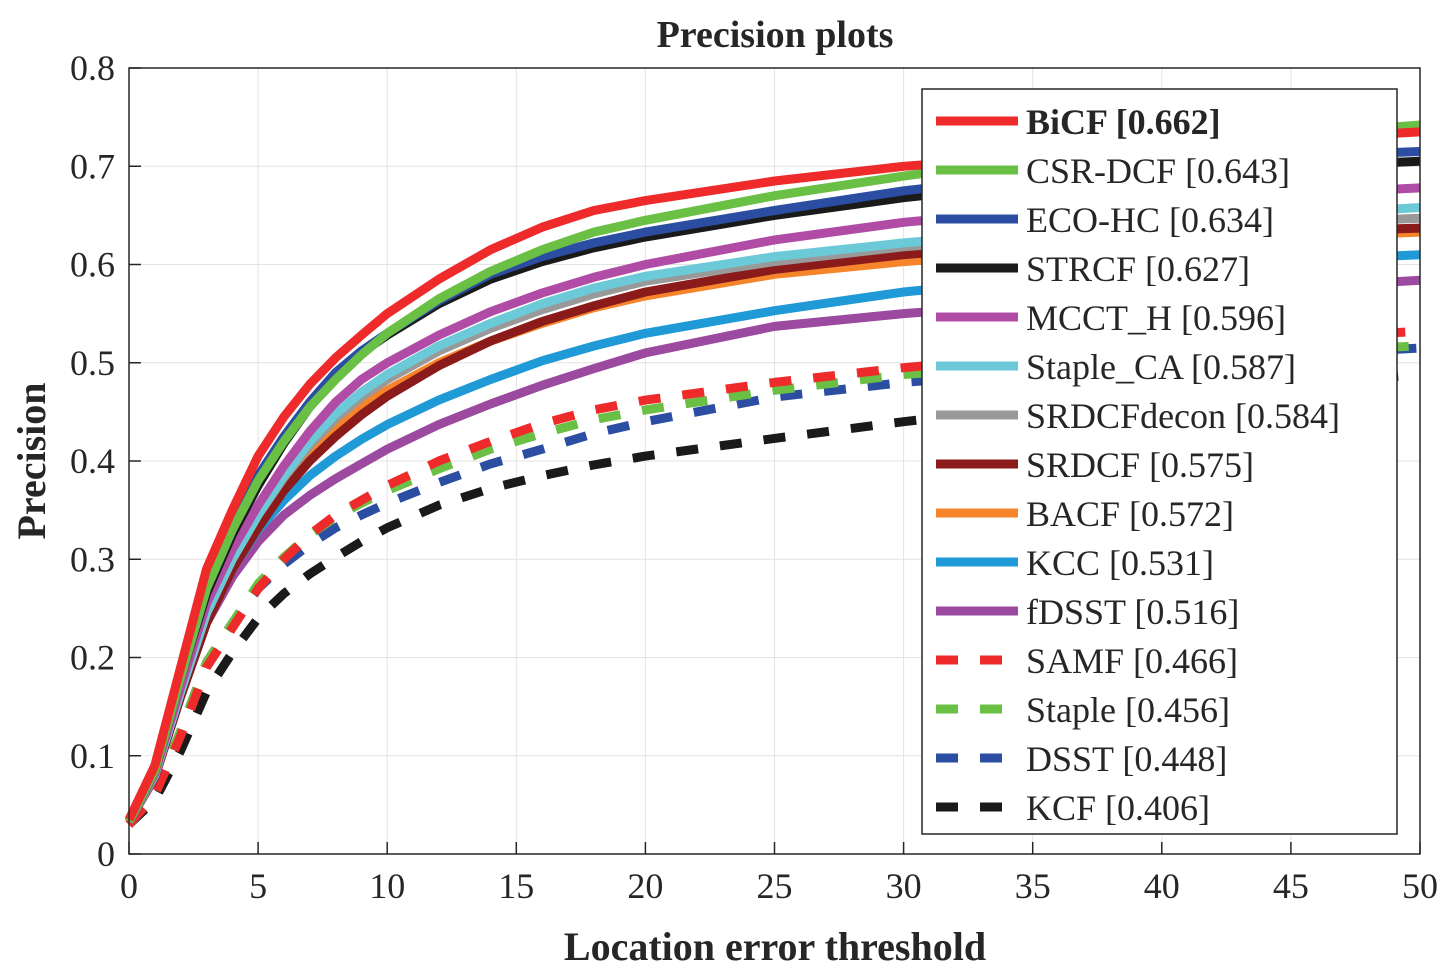 This screenshot has width=1442, height=973. What do you see at coordinates (1132, 612) in the screenshot?
I see `legend-label: fDSST [0.516]` at bounding box center [1132, 612].